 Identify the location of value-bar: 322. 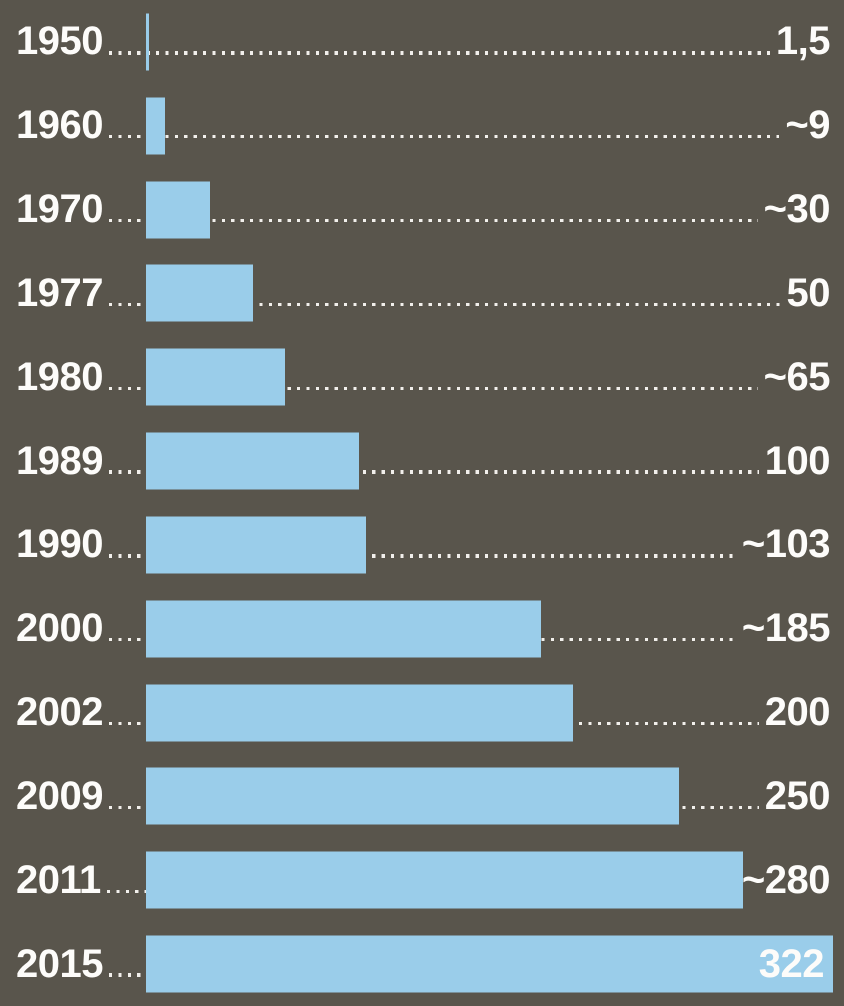
(489, 964).